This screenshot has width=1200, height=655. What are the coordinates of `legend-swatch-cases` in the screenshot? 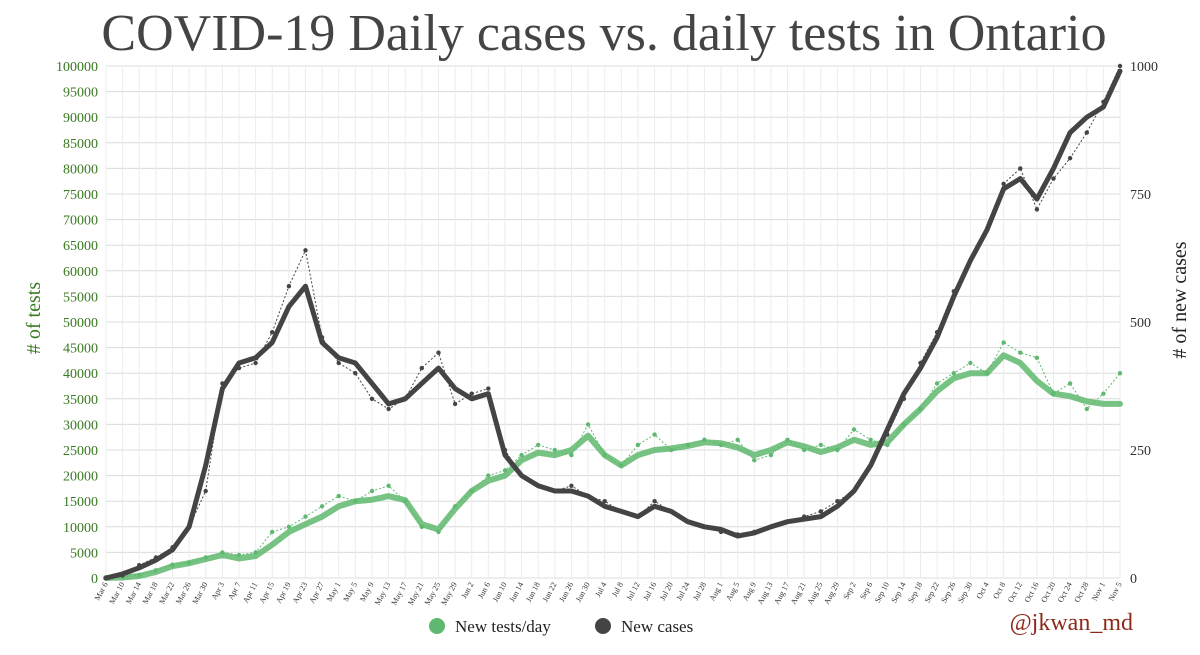 It's located at (603, 626).